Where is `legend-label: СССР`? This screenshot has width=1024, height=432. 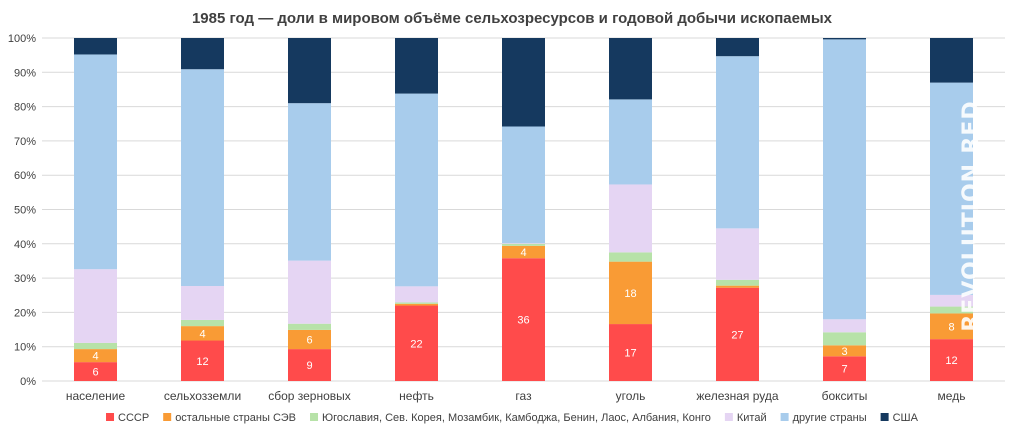 legend-label: СССР is located at coordinates (133, 418).